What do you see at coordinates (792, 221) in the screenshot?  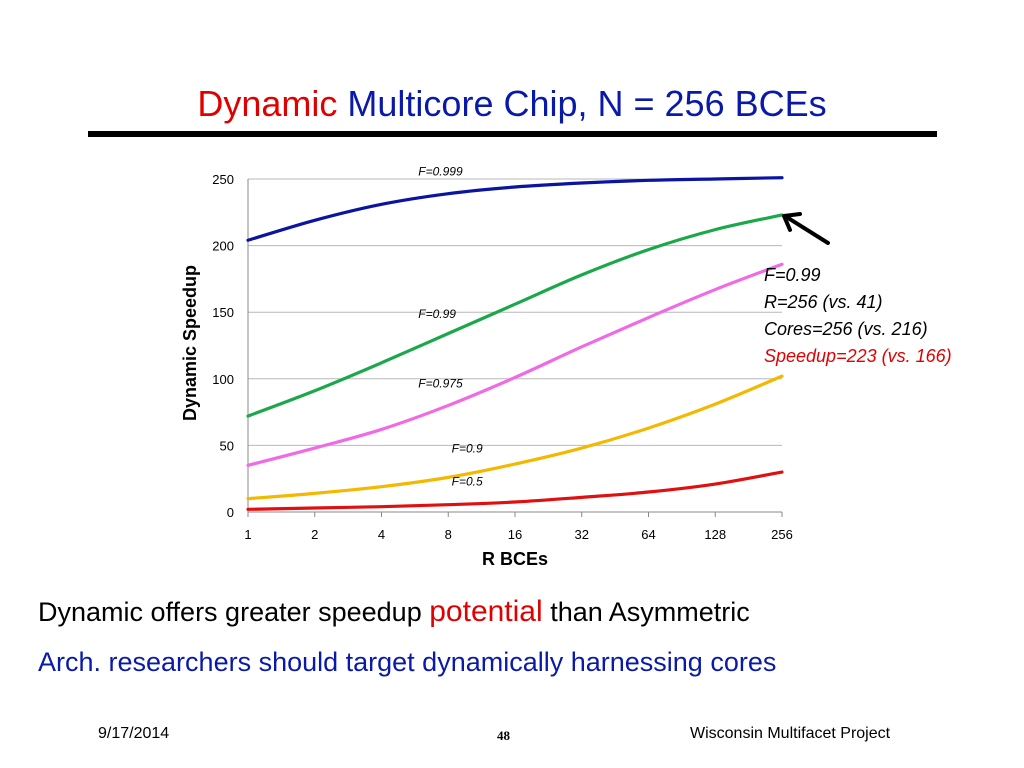 I see `callout-arrow-head` at bounding box center [792, 221].